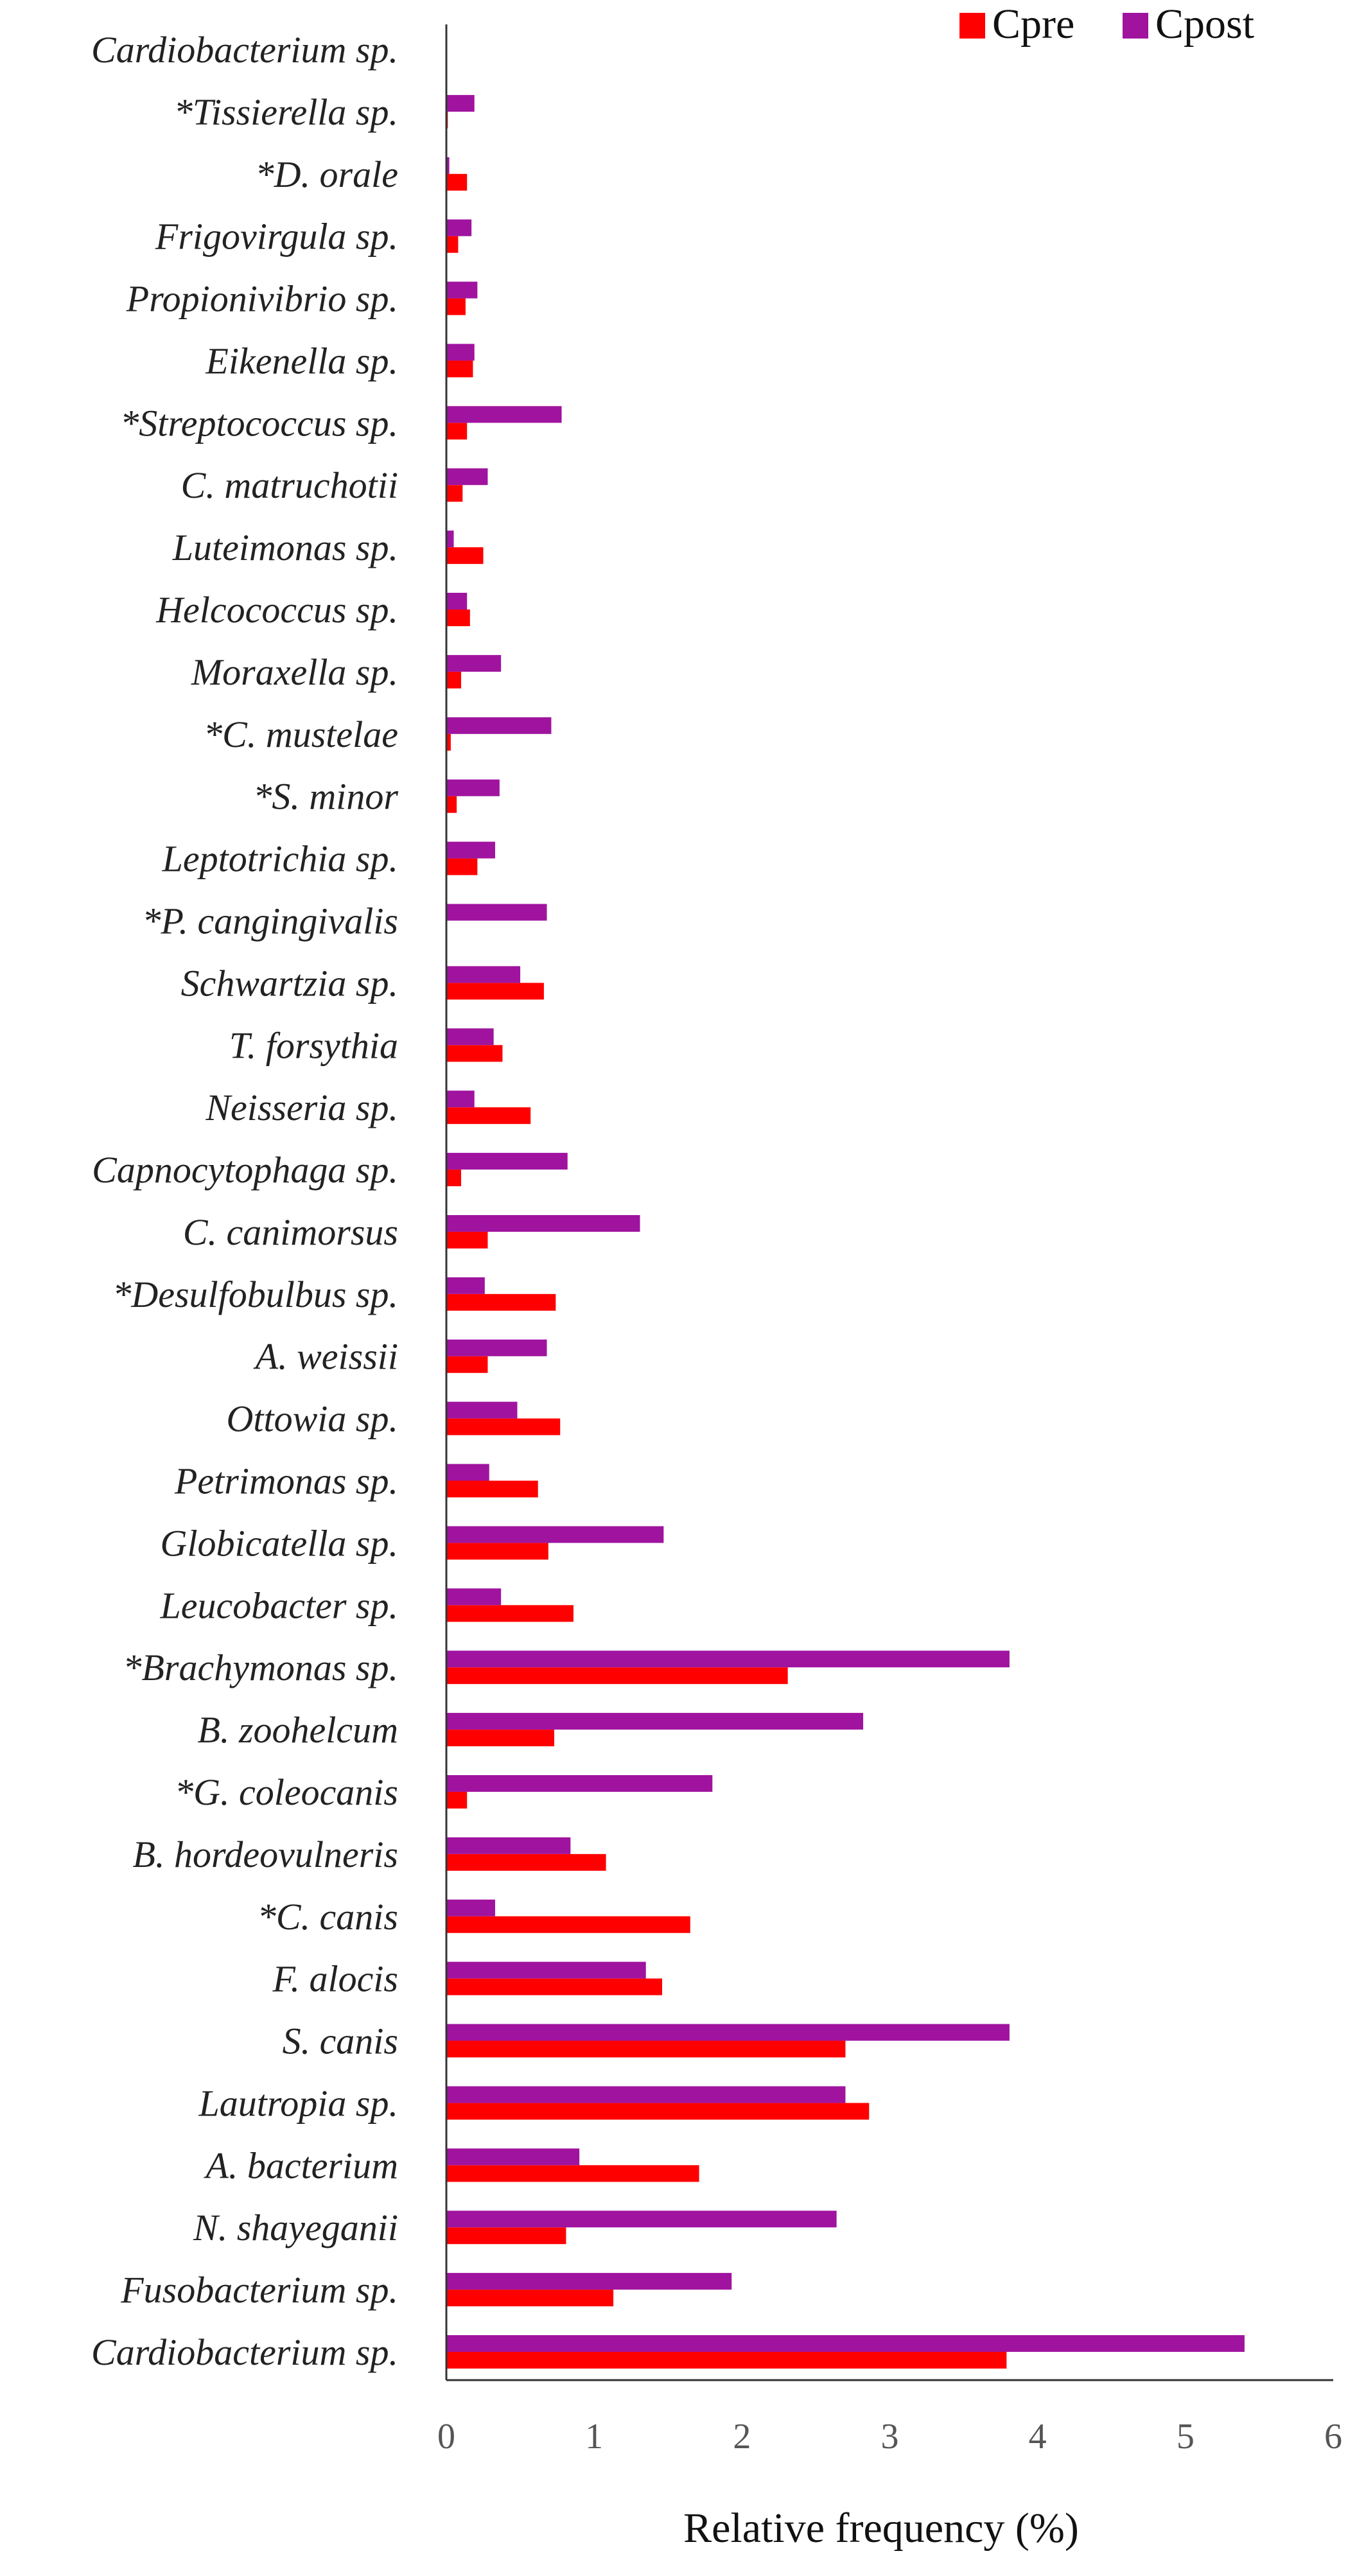 Image resolution: width=1357 pixels, height=2576 pixels. I want to click on category-label-brachymonas-sp-26: *Brachymonas sp., so click(260, 1667).